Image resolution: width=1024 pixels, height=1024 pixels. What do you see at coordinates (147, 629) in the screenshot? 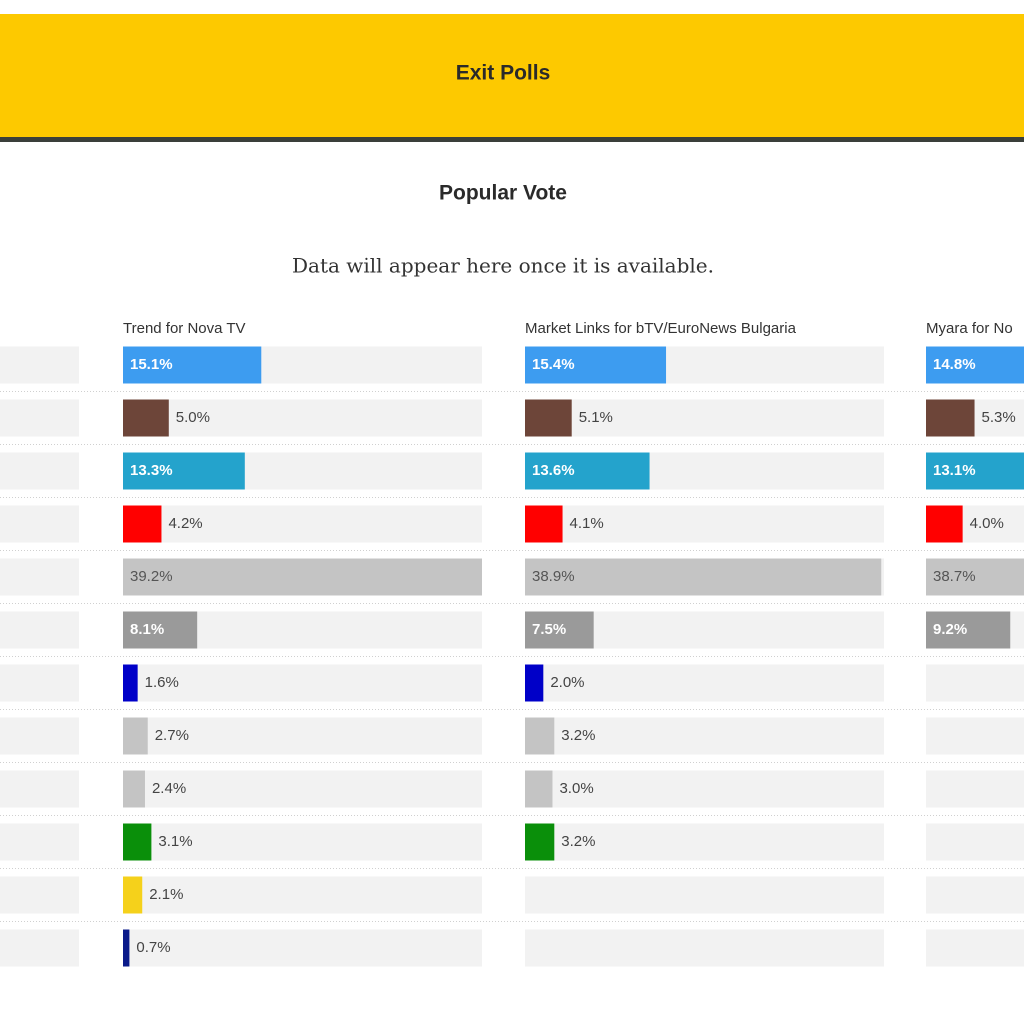
I see `value-label: 8.1%` at bounding box center [147, 629].